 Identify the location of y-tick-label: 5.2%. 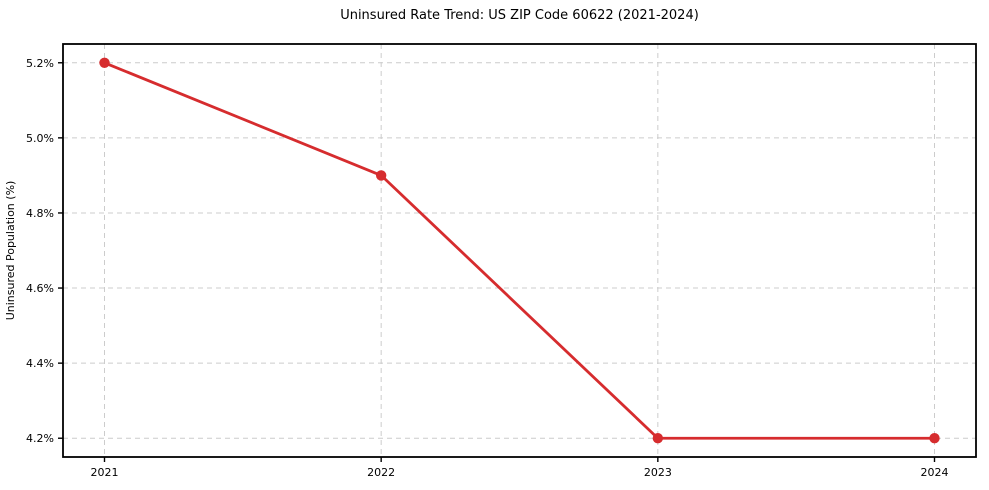
(40, 63).